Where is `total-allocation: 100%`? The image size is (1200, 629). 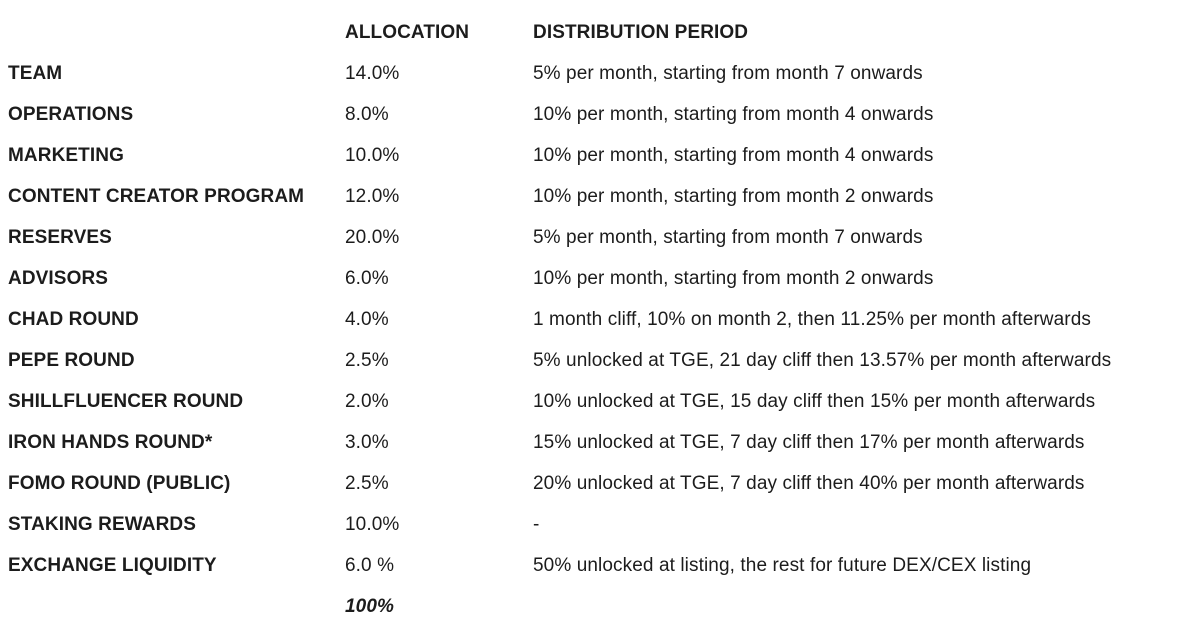 total-allocation: 100% is located at coordinates (369, 606).